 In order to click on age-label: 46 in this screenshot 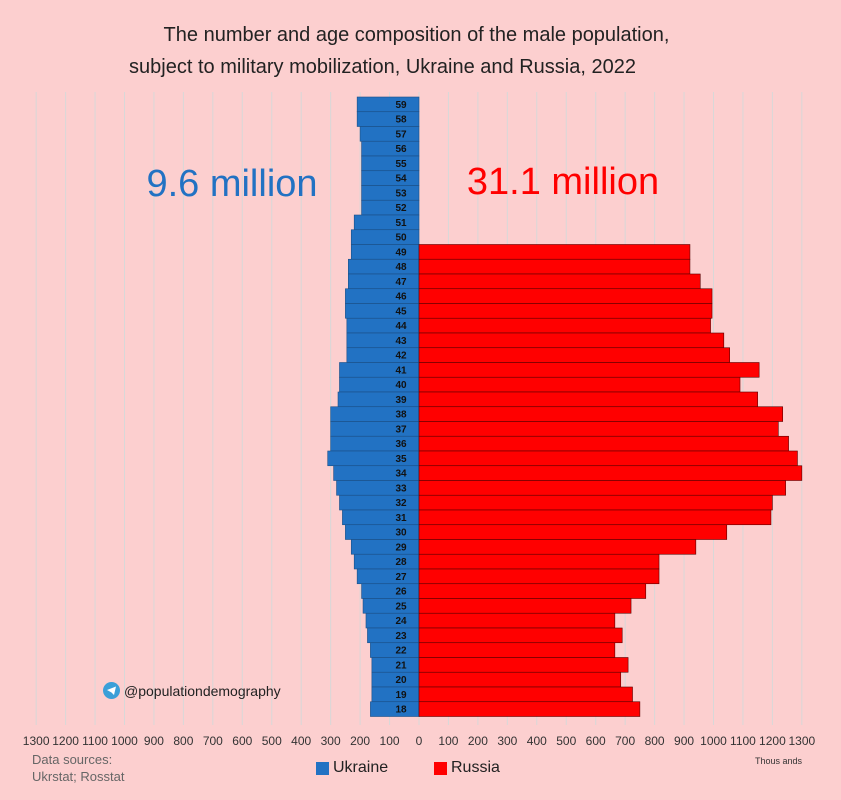, I will do `click(401, 297)`.